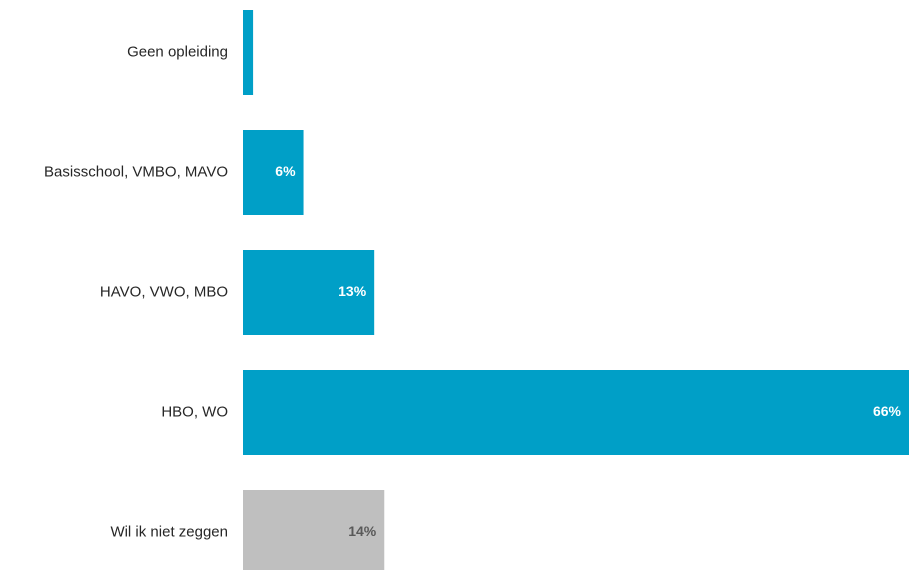 This screenshot has width=909, height=575. Describe the element at coordinates (194, 411) in the screenshot. I see `category-label-3: HBO, WO` at that location.